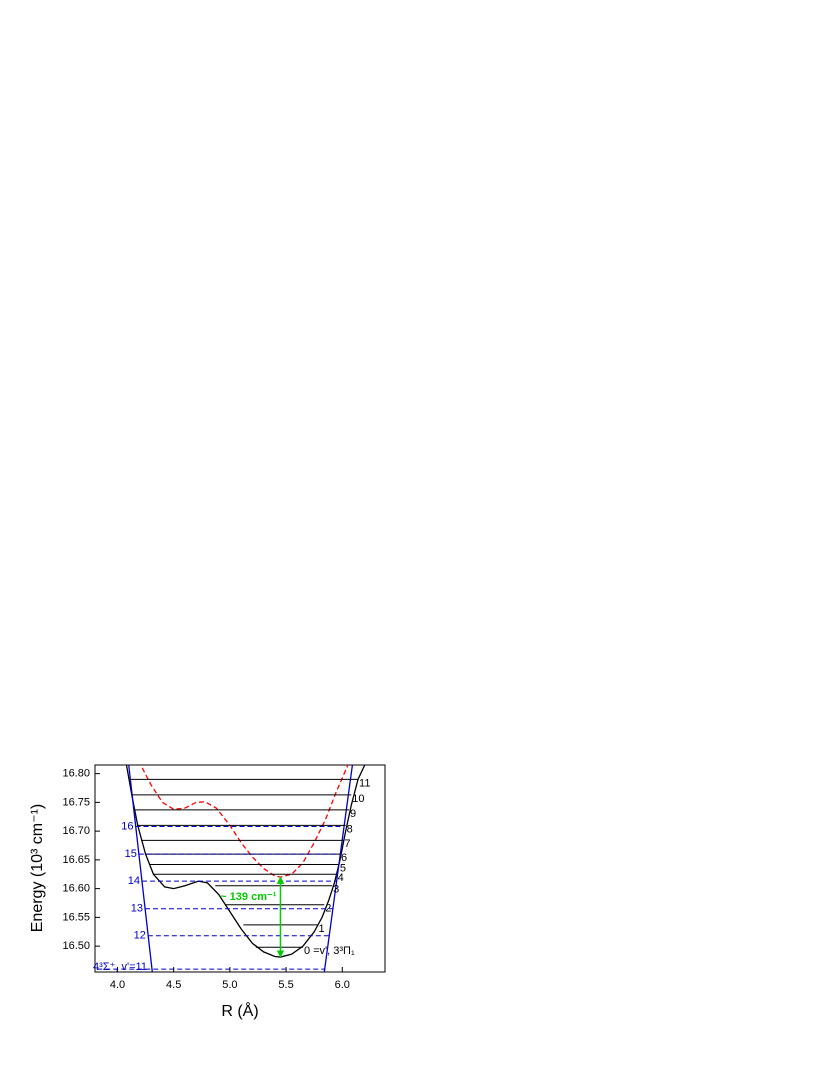  I want to click on y-tick-label: 16.55, so click(76, 917).